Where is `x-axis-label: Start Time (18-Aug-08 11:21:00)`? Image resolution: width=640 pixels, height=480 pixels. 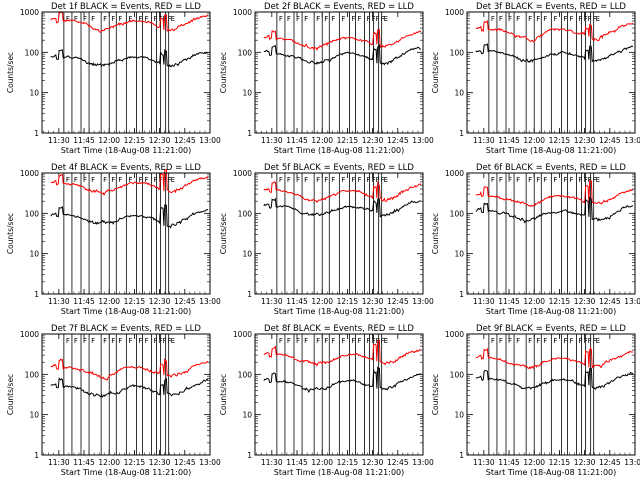
x-axis-label: Start Time (18-Aug-08 11:21:00) is located at coordinates (339, 311).